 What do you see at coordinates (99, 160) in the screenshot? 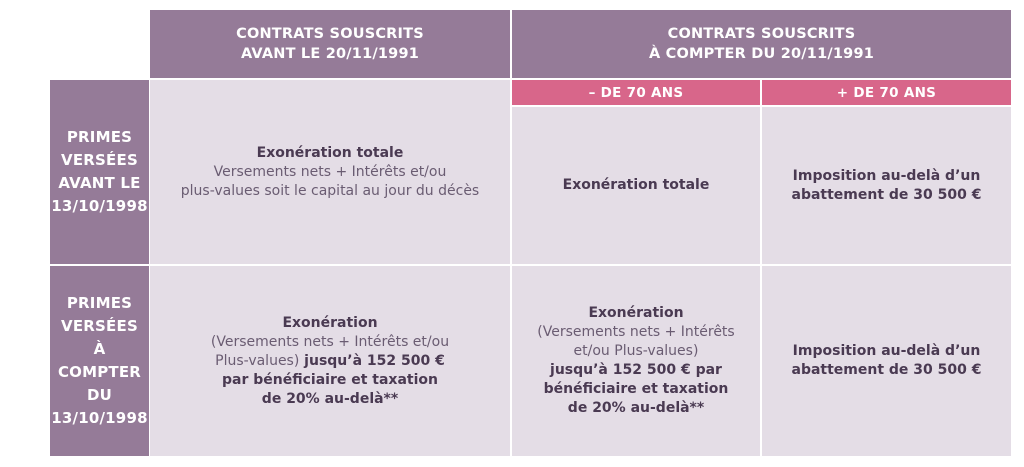
I see `row1-label-line2: VERSÉES` at bounding box center [99, 160].